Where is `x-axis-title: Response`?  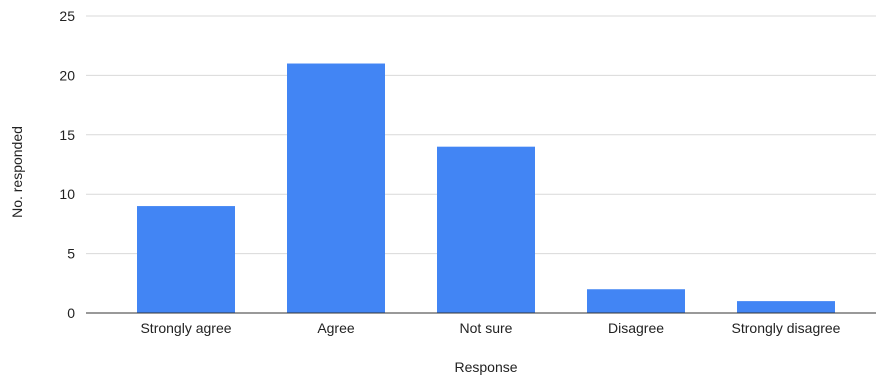 x-axis-title: Response is located at coordinates (485, 367).